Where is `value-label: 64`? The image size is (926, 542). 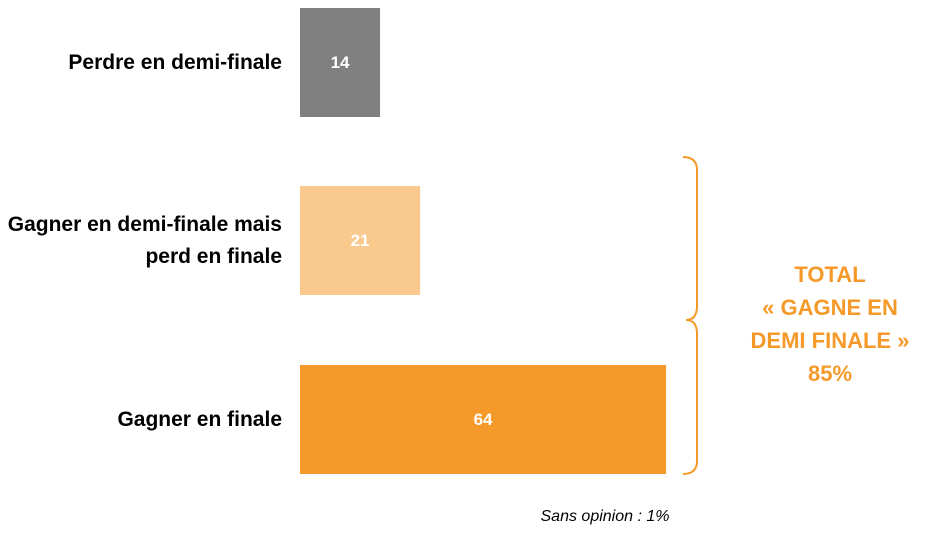
value-label: 64 is located at coordinates (483, 419).